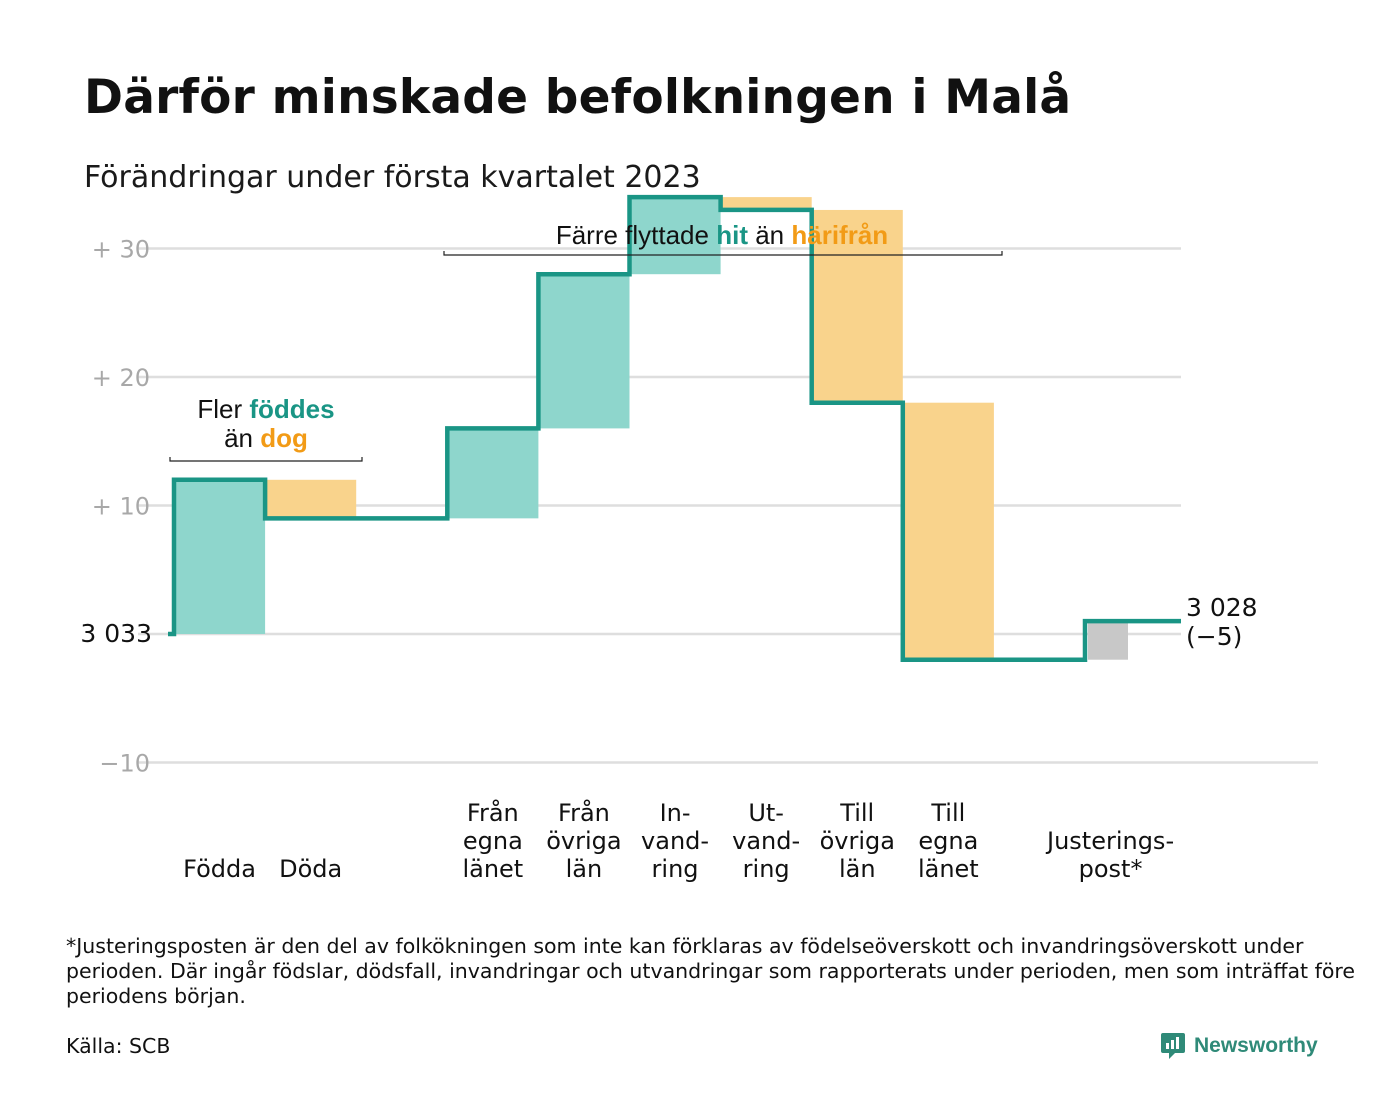 The image size is (1400, 1120). What do you see at coordinates (124, 764) in the screenshot?
I see `y-tick-label: −10` at bounding box center [124, 764].